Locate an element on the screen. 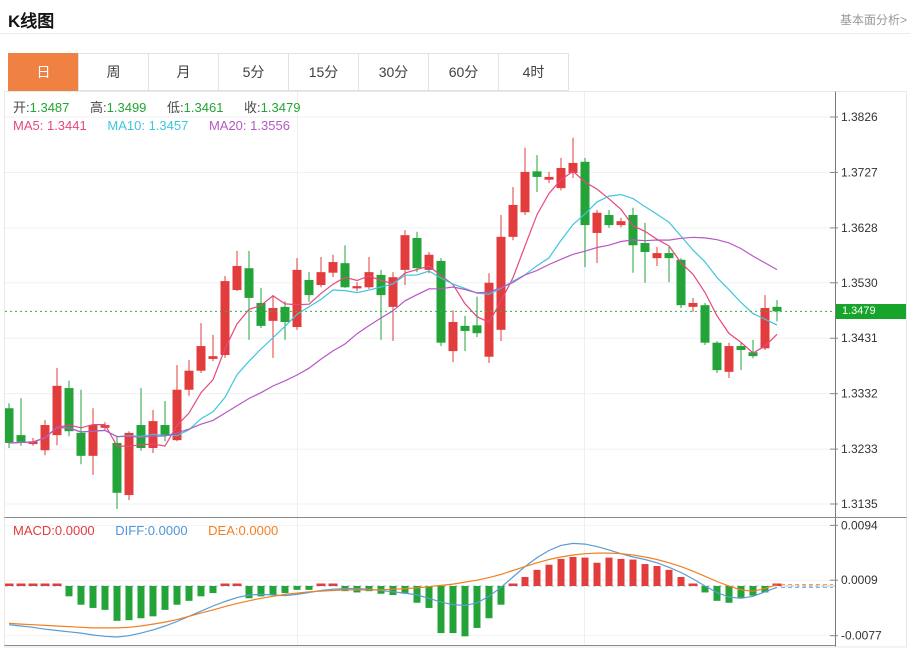 The height and width of the screenshot is (648, 910). axis-tick-label: -0.0077 is located at coordinates (861, 636).